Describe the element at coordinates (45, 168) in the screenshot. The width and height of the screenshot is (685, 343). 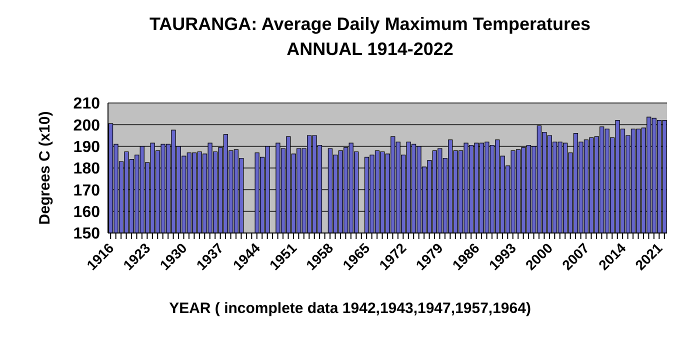
I see `y-axis-title: Degrees C (x10)` at that location.